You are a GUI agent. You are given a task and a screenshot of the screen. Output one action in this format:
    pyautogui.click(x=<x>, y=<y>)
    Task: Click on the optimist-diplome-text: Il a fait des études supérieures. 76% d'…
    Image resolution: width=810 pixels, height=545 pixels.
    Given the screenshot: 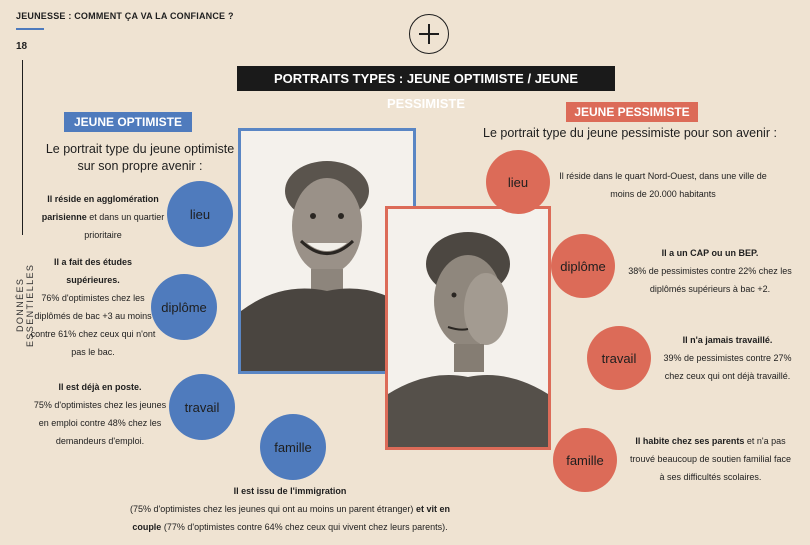 What is the action you would take?
    pyautogui.click(x=93, y=307)
    